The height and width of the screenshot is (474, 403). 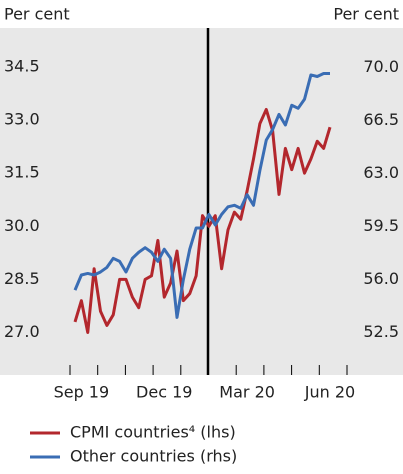 I want to click on y2ticks-label: 66.5, so click(x=381, y=119).